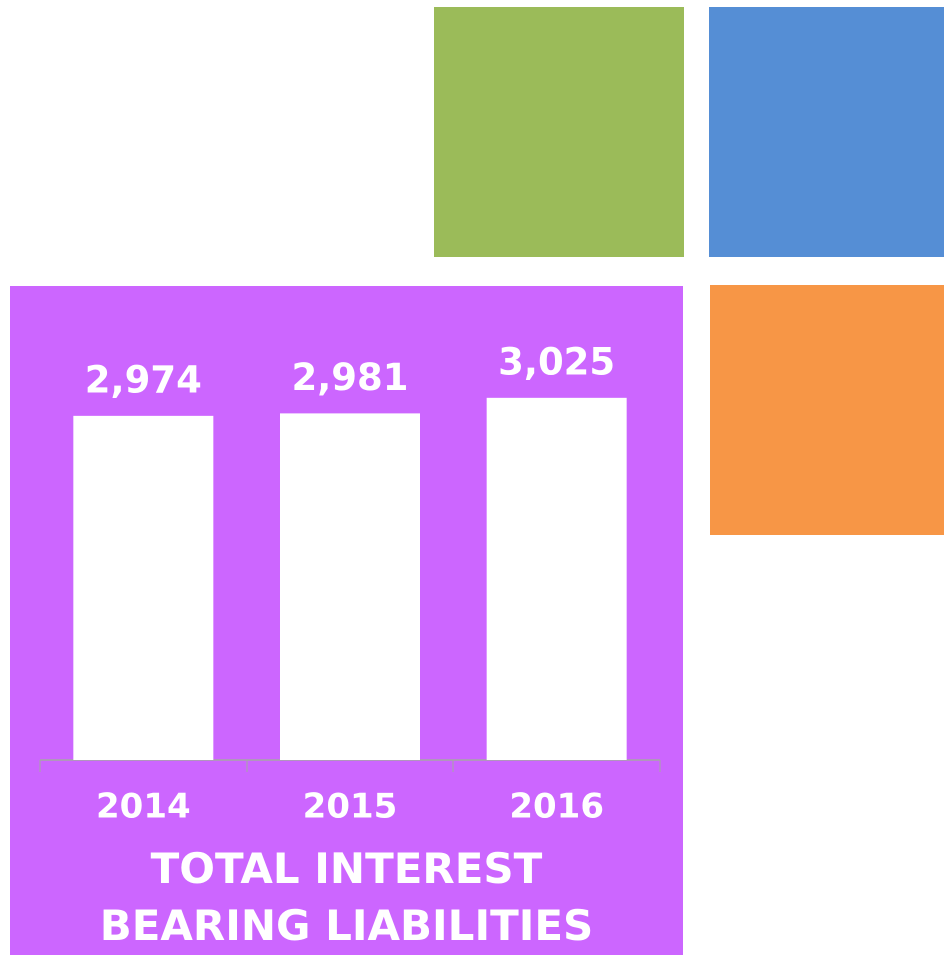 The width and height of the screenshot is (944, 955). I want to click on chart-title: TOTAL INTEREST BEARING LIABILITIES, so click(346, 897).